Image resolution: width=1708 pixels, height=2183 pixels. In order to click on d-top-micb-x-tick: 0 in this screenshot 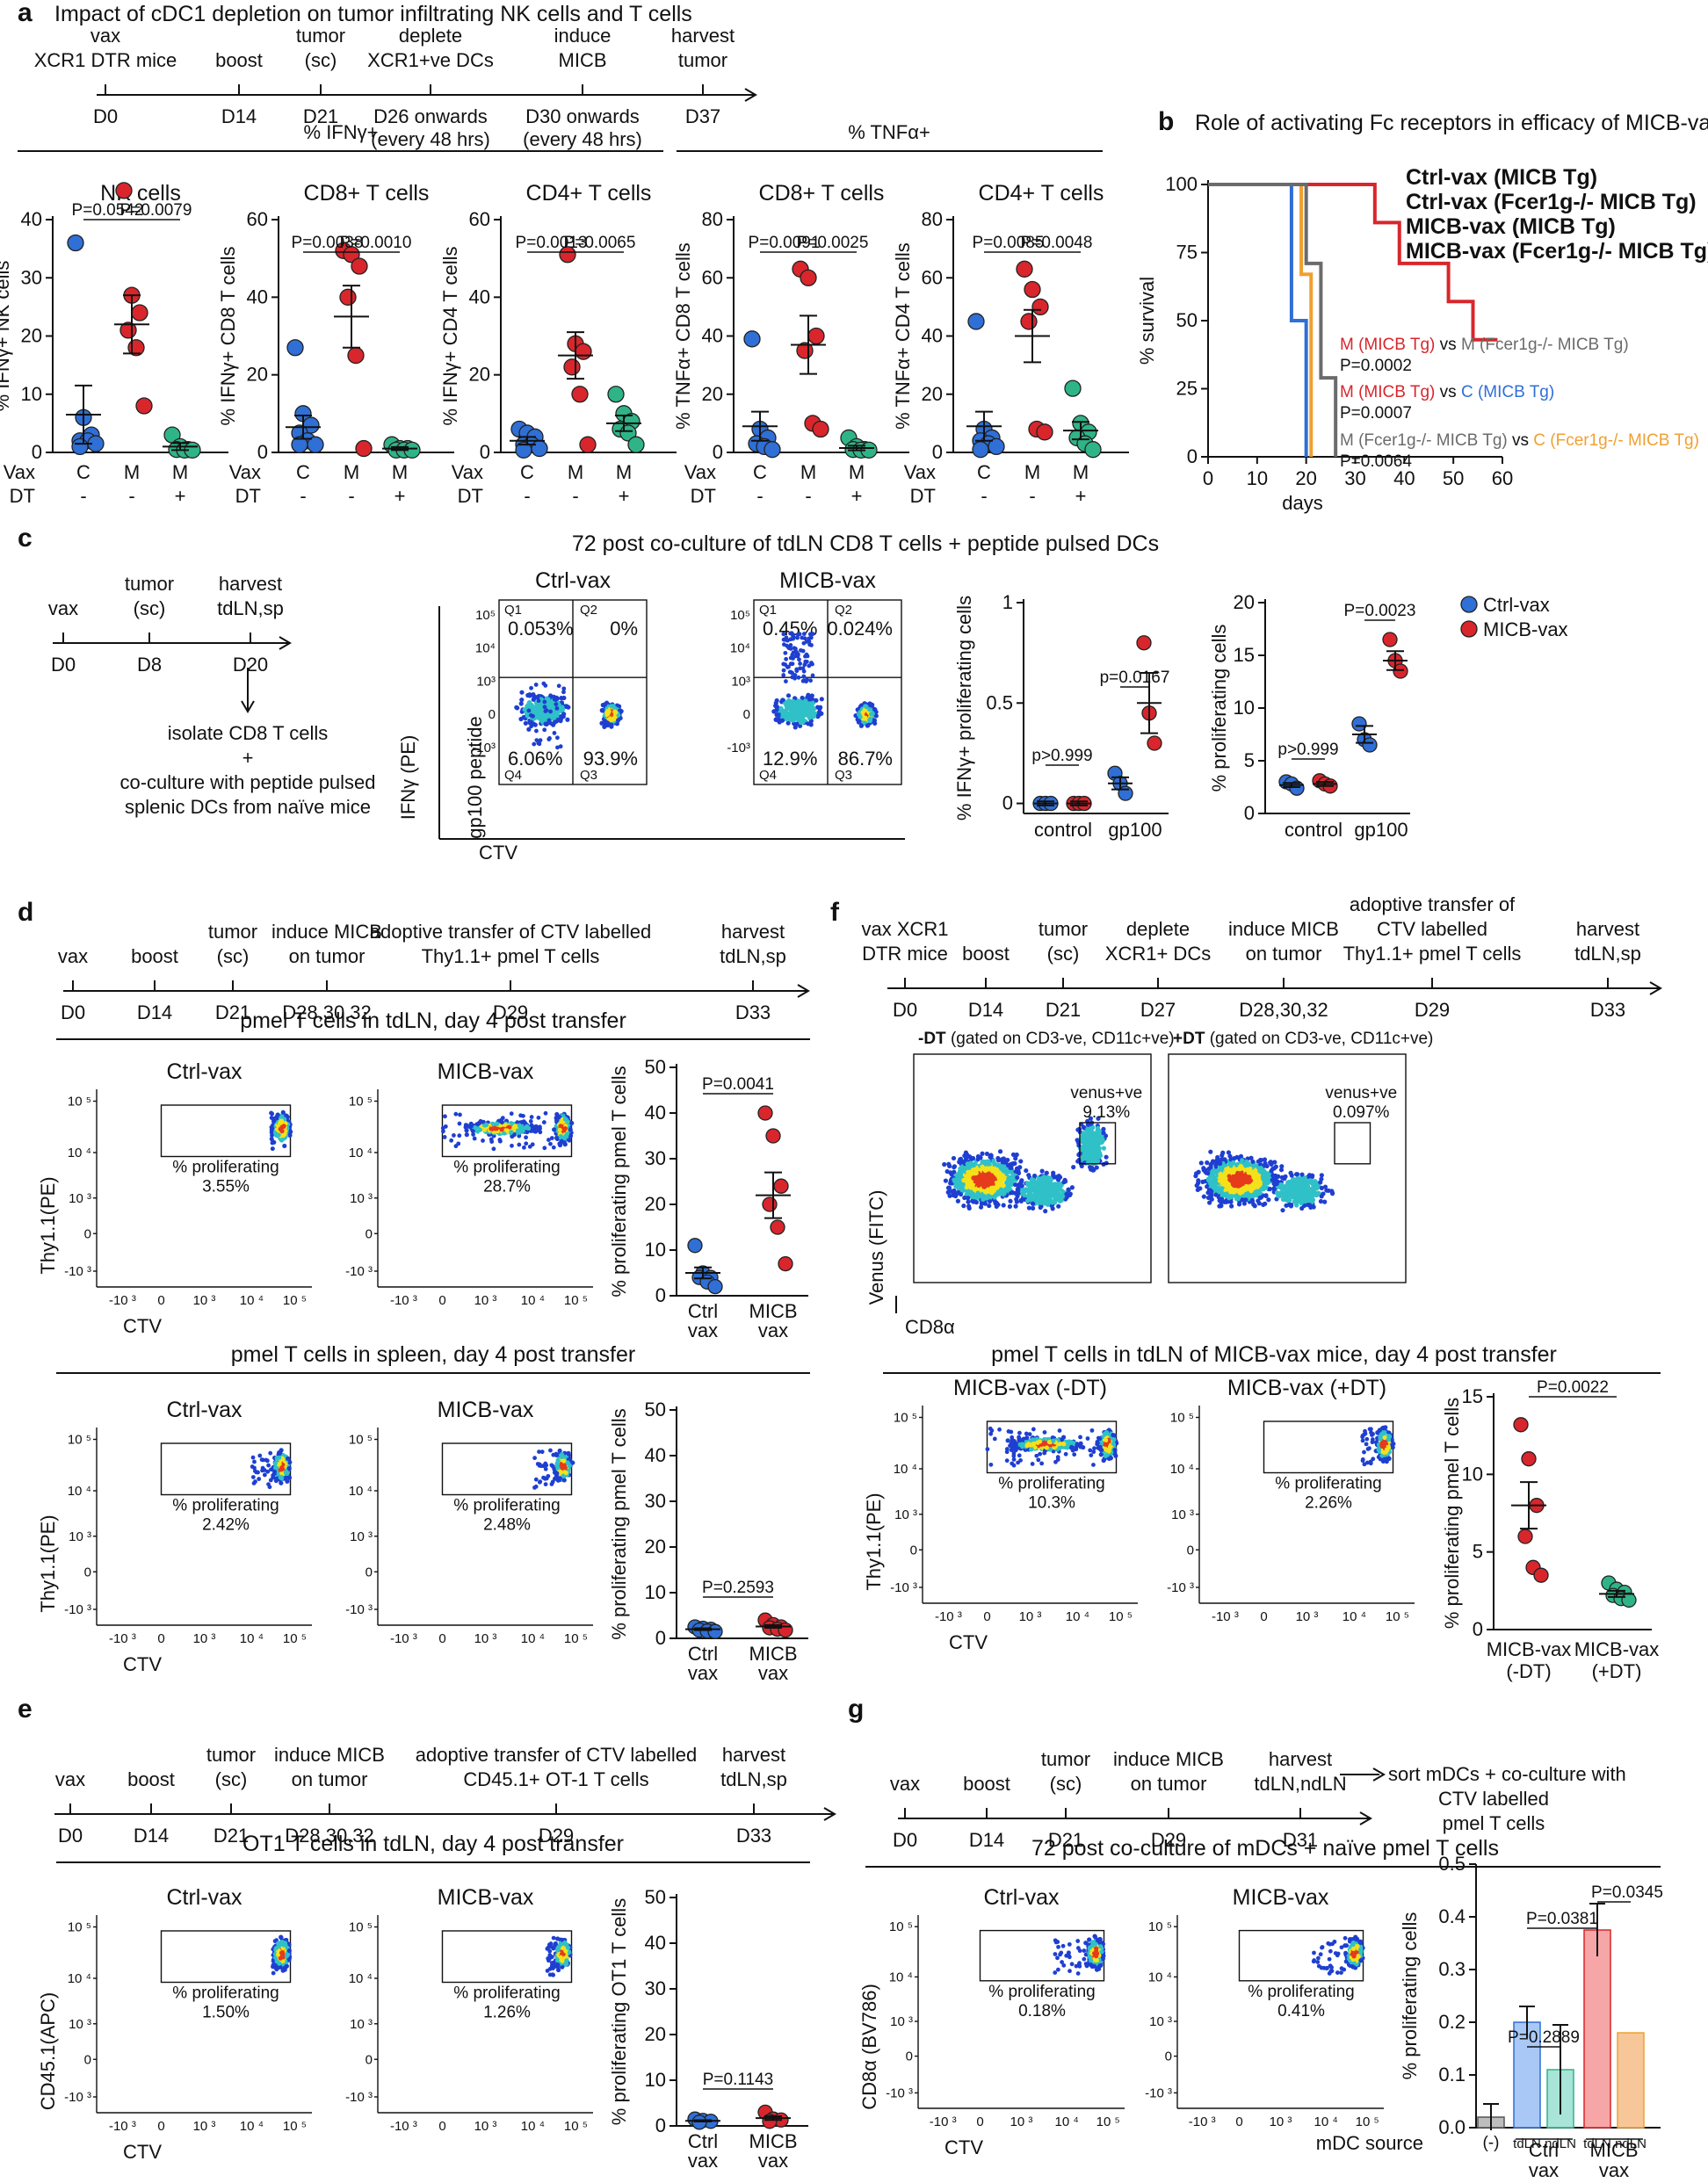, I will do `click(441, 1300)`.